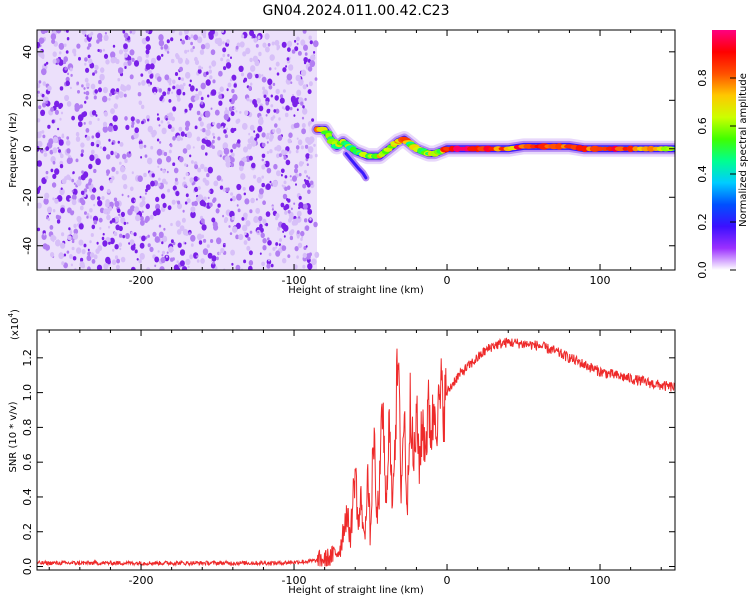 The width and height of the screenshot is (750, 600). I want to click on snr-multiplier-close: ), so click(15, 311).